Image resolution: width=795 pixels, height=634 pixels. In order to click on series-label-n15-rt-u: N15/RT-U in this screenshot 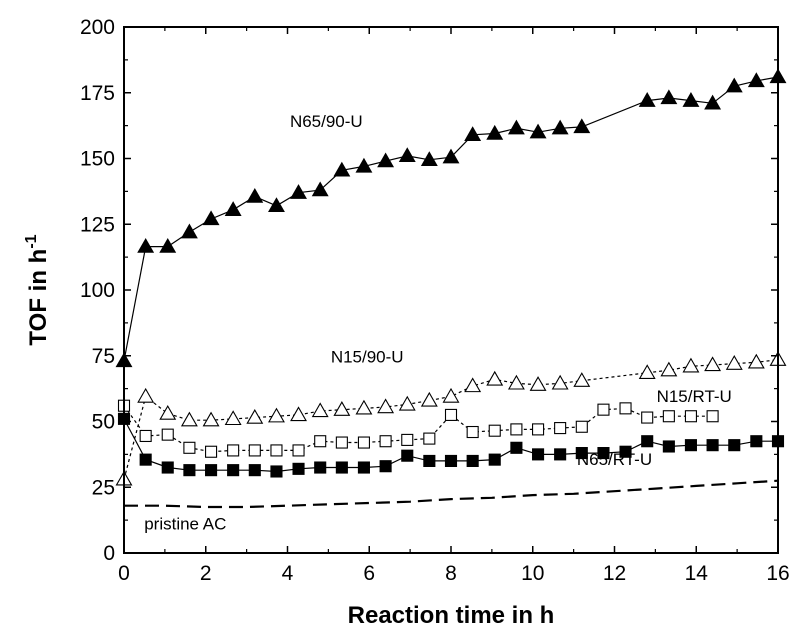, I will do `click(694, 396)`.